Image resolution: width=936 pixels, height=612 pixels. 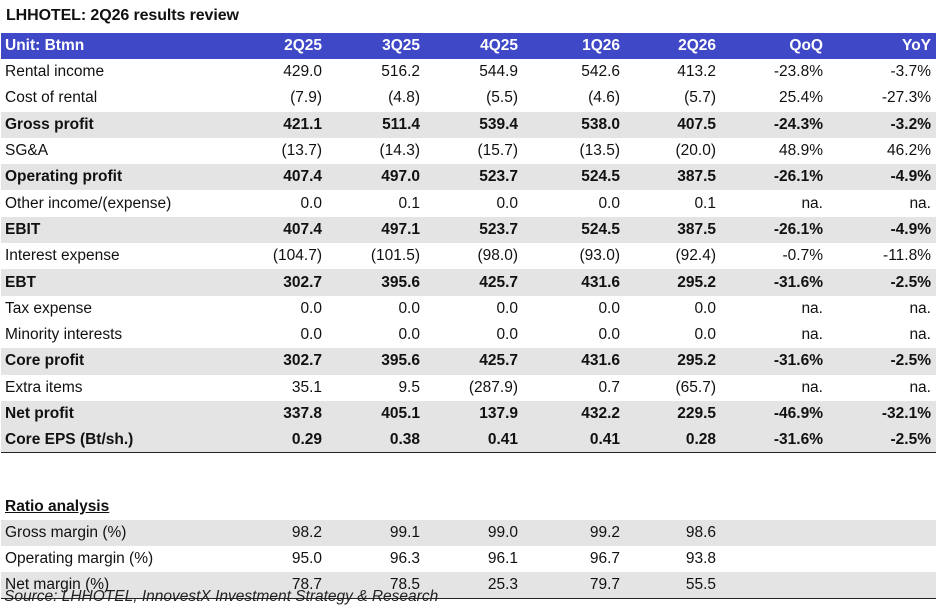 I want to click on row-value-cell: (15.7), so click(x=498, y=151).